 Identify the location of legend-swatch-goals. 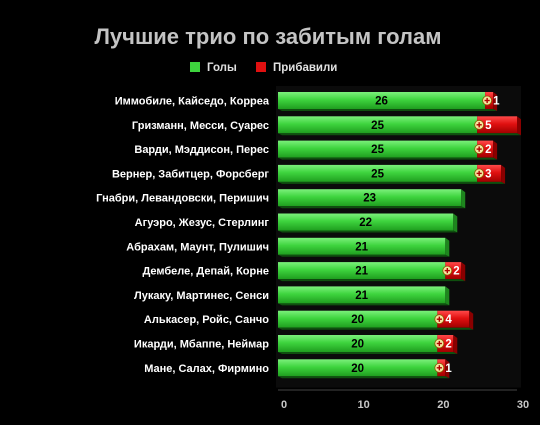
(195, 67).